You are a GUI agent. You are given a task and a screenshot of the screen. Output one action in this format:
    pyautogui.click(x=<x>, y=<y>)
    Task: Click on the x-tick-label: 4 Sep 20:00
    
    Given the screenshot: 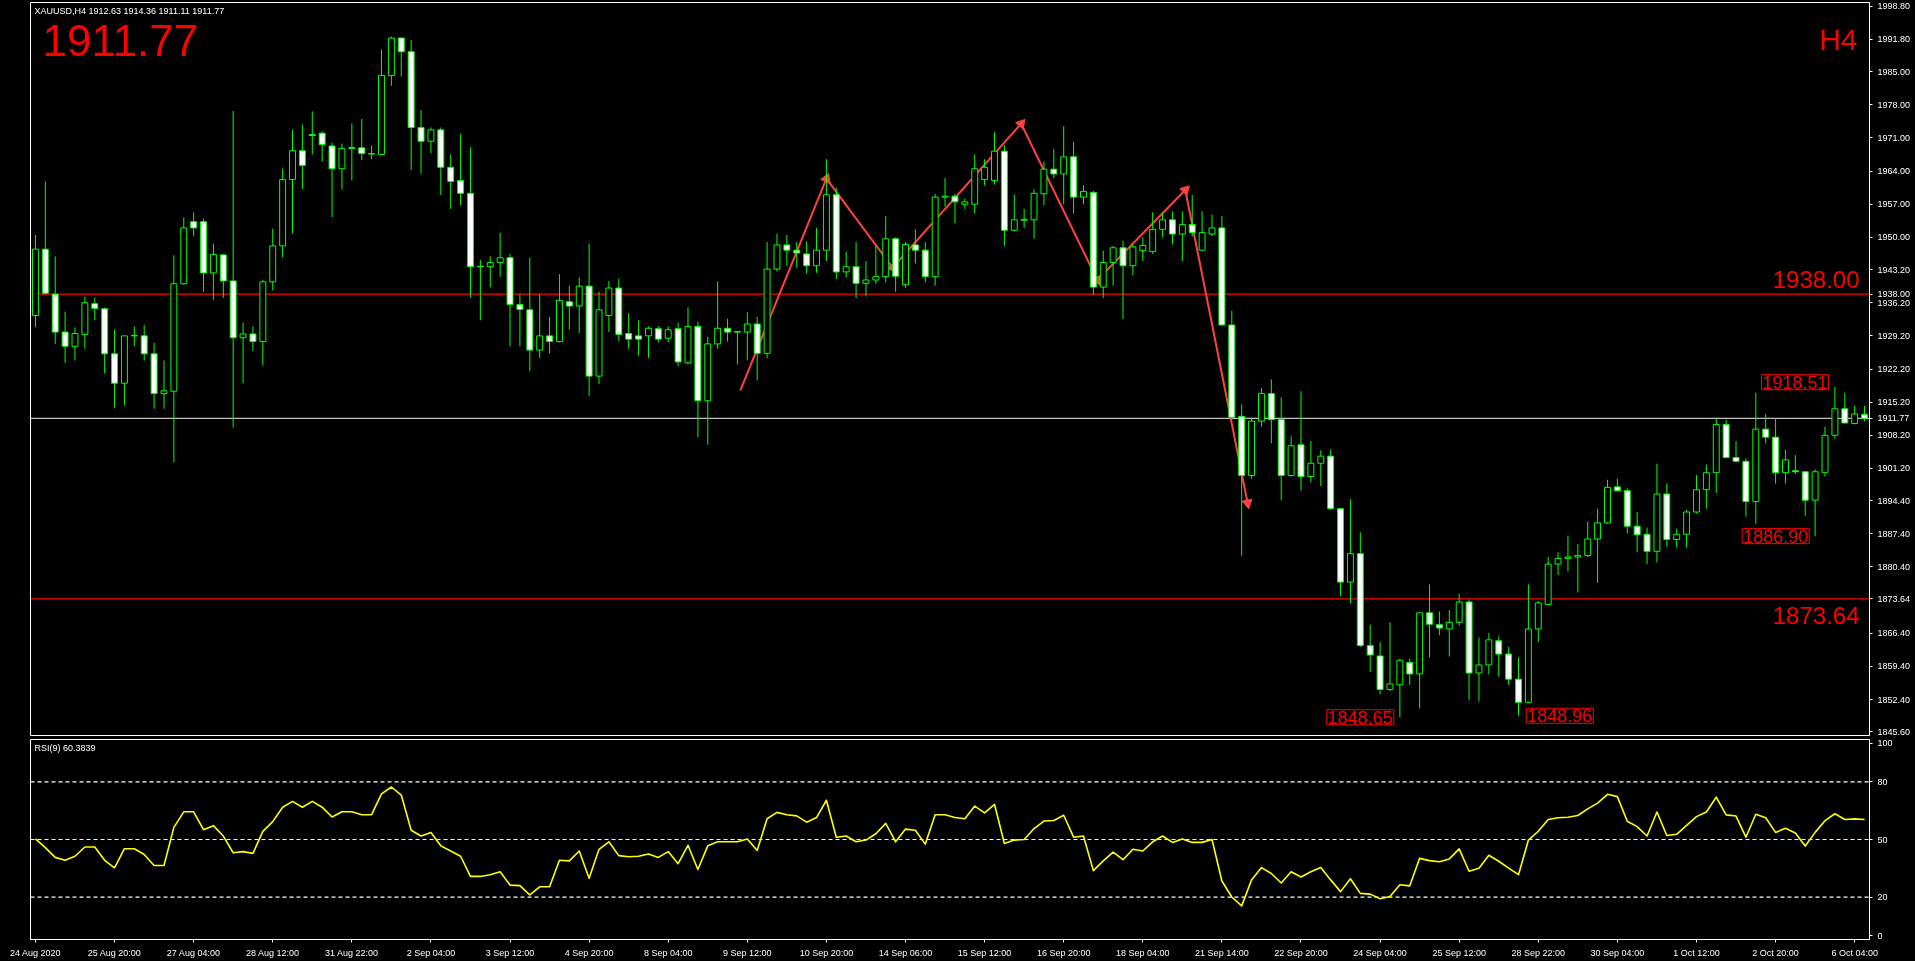 What is the action you would take?
    pyautogui.click(x=589, y=952)
    